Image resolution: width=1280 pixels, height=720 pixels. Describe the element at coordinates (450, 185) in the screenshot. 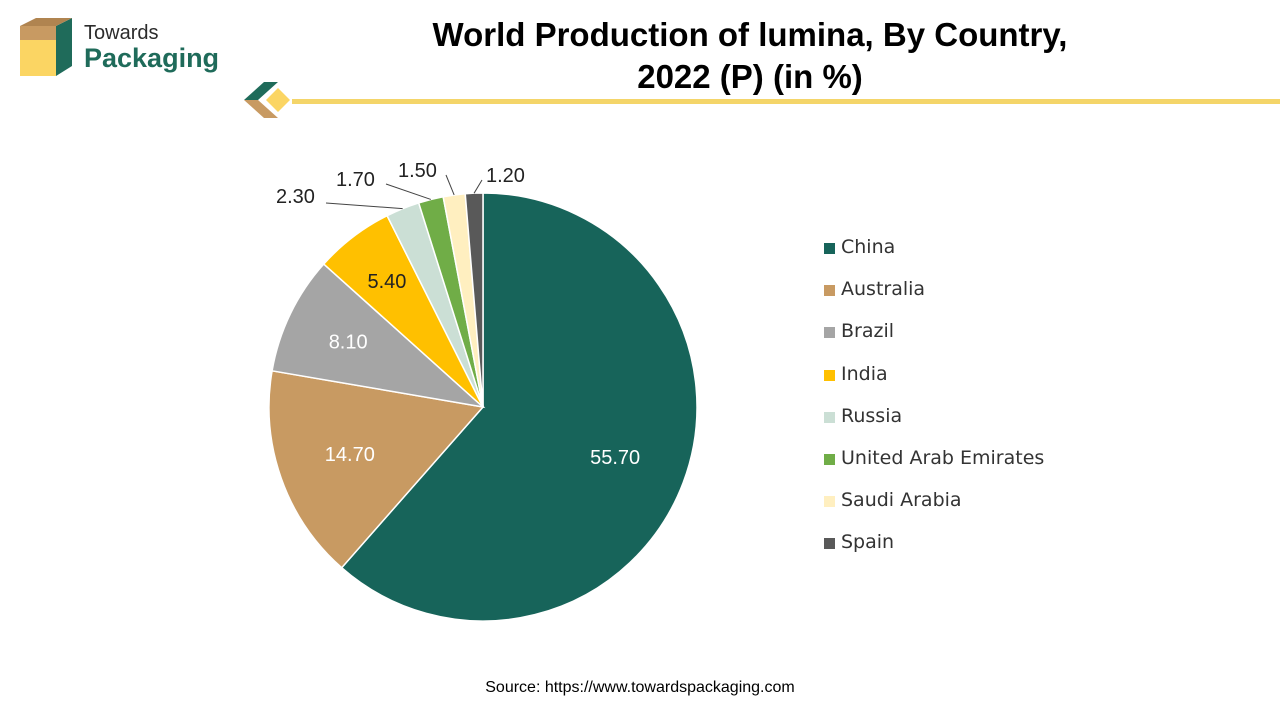

I see `leader-line-saudi-arabia` at that location.